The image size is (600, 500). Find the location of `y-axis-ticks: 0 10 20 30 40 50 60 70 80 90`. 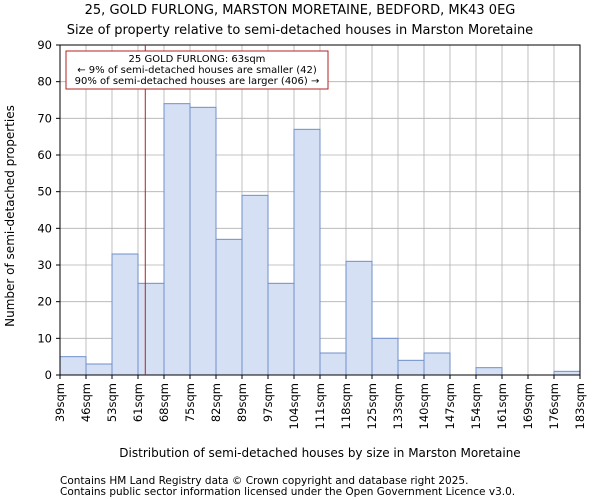

y-axis-ticks: 0 10 20 30 40 50 60 70 80 90 is located at coordinates (48, 210).